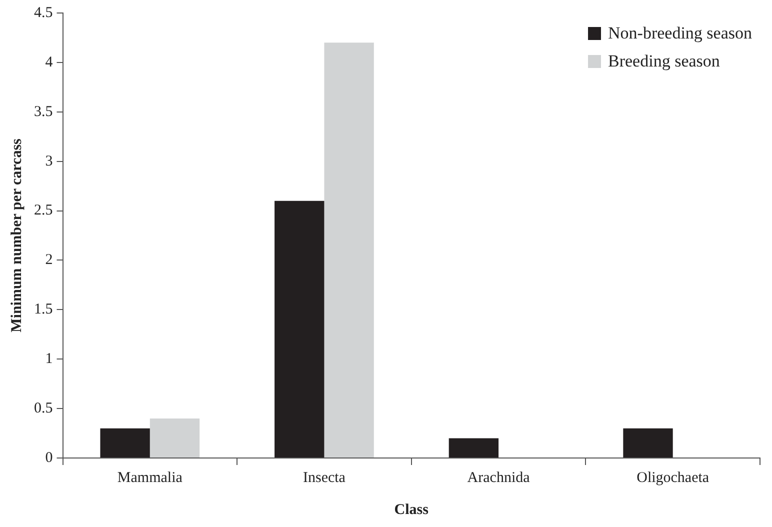 This screenshot has height=527, width=772. What do you see at coordinates (49, 359) in the screenshot?
I see `y-tick-label: 1` at bounding box center [49, 359].